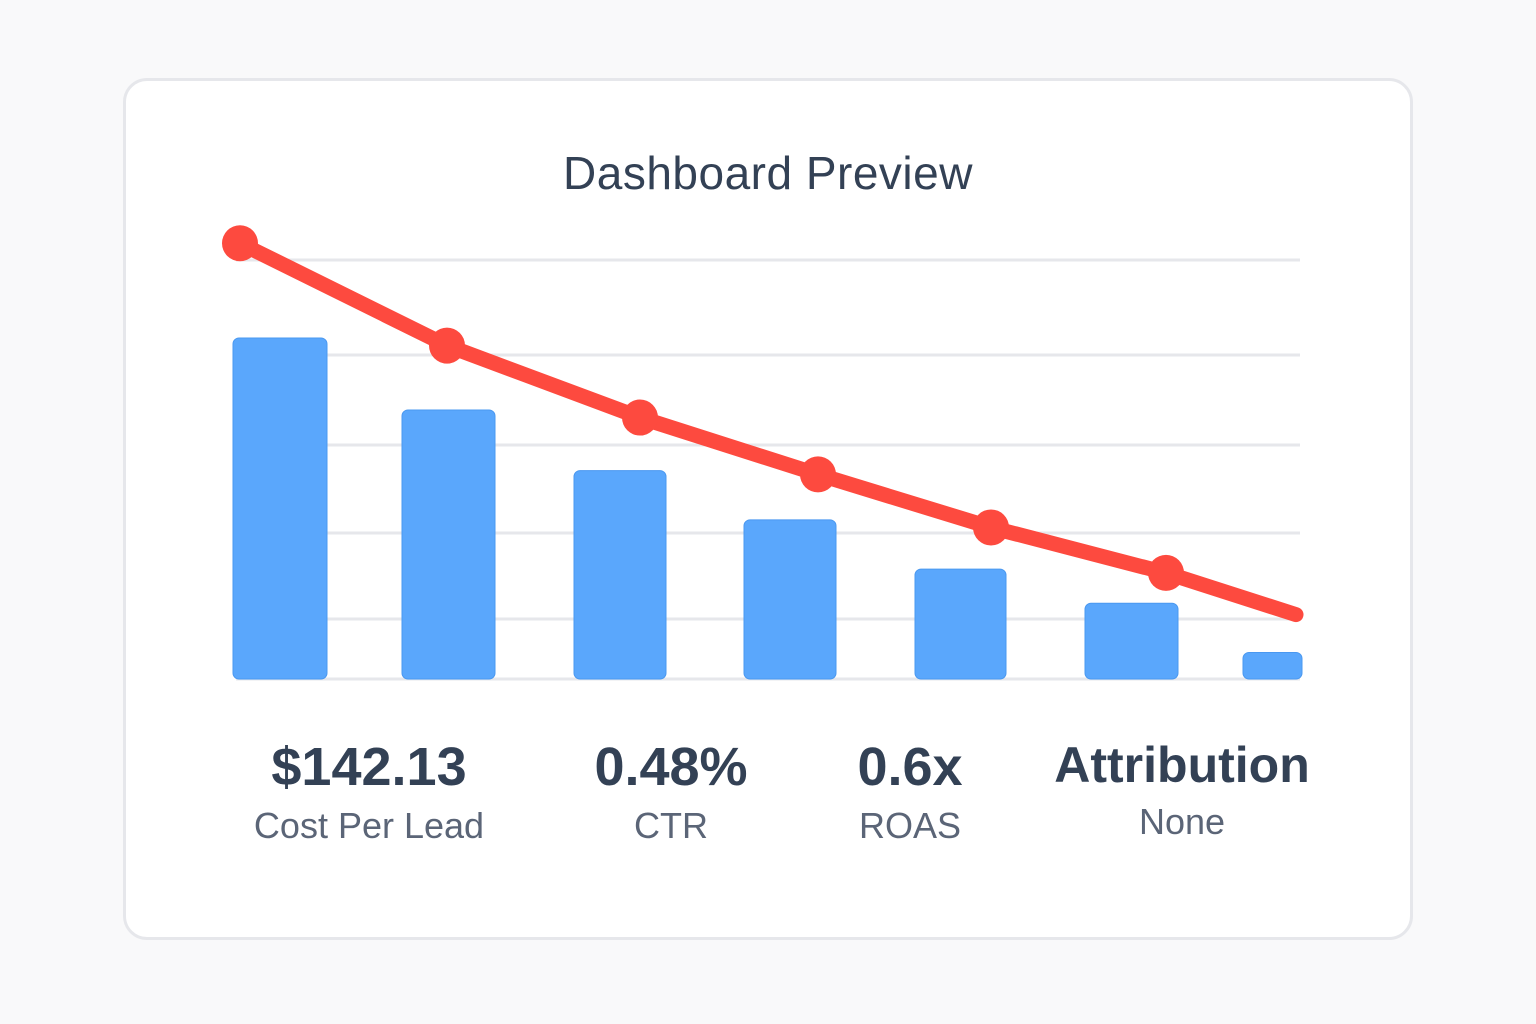 Image resolution: width=1536 pixels, height=1024 pixels. I want to click on metric-label: Cost Per Lead, so click(369, 825).